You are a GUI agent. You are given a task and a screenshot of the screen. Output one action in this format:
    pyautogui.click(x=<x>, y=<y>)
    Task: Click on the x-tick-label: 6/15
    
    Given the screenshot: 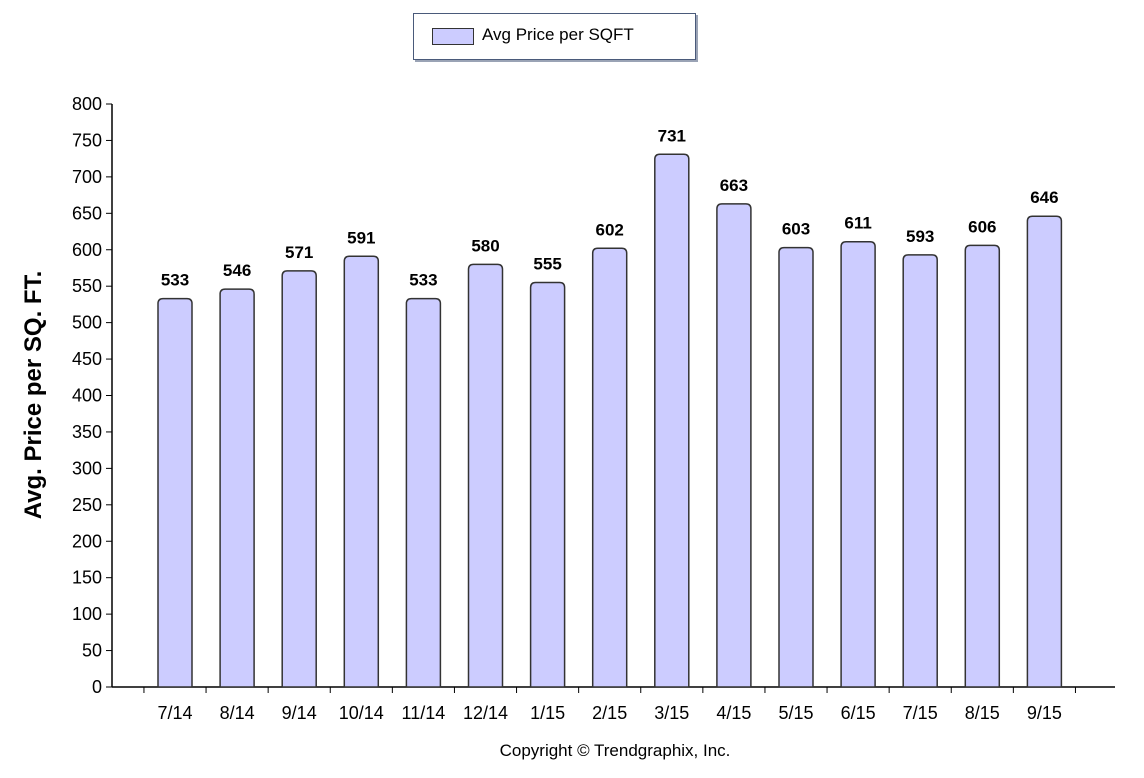 What is the action you would take?
    pyautogui.click(x=858, y=713)
    